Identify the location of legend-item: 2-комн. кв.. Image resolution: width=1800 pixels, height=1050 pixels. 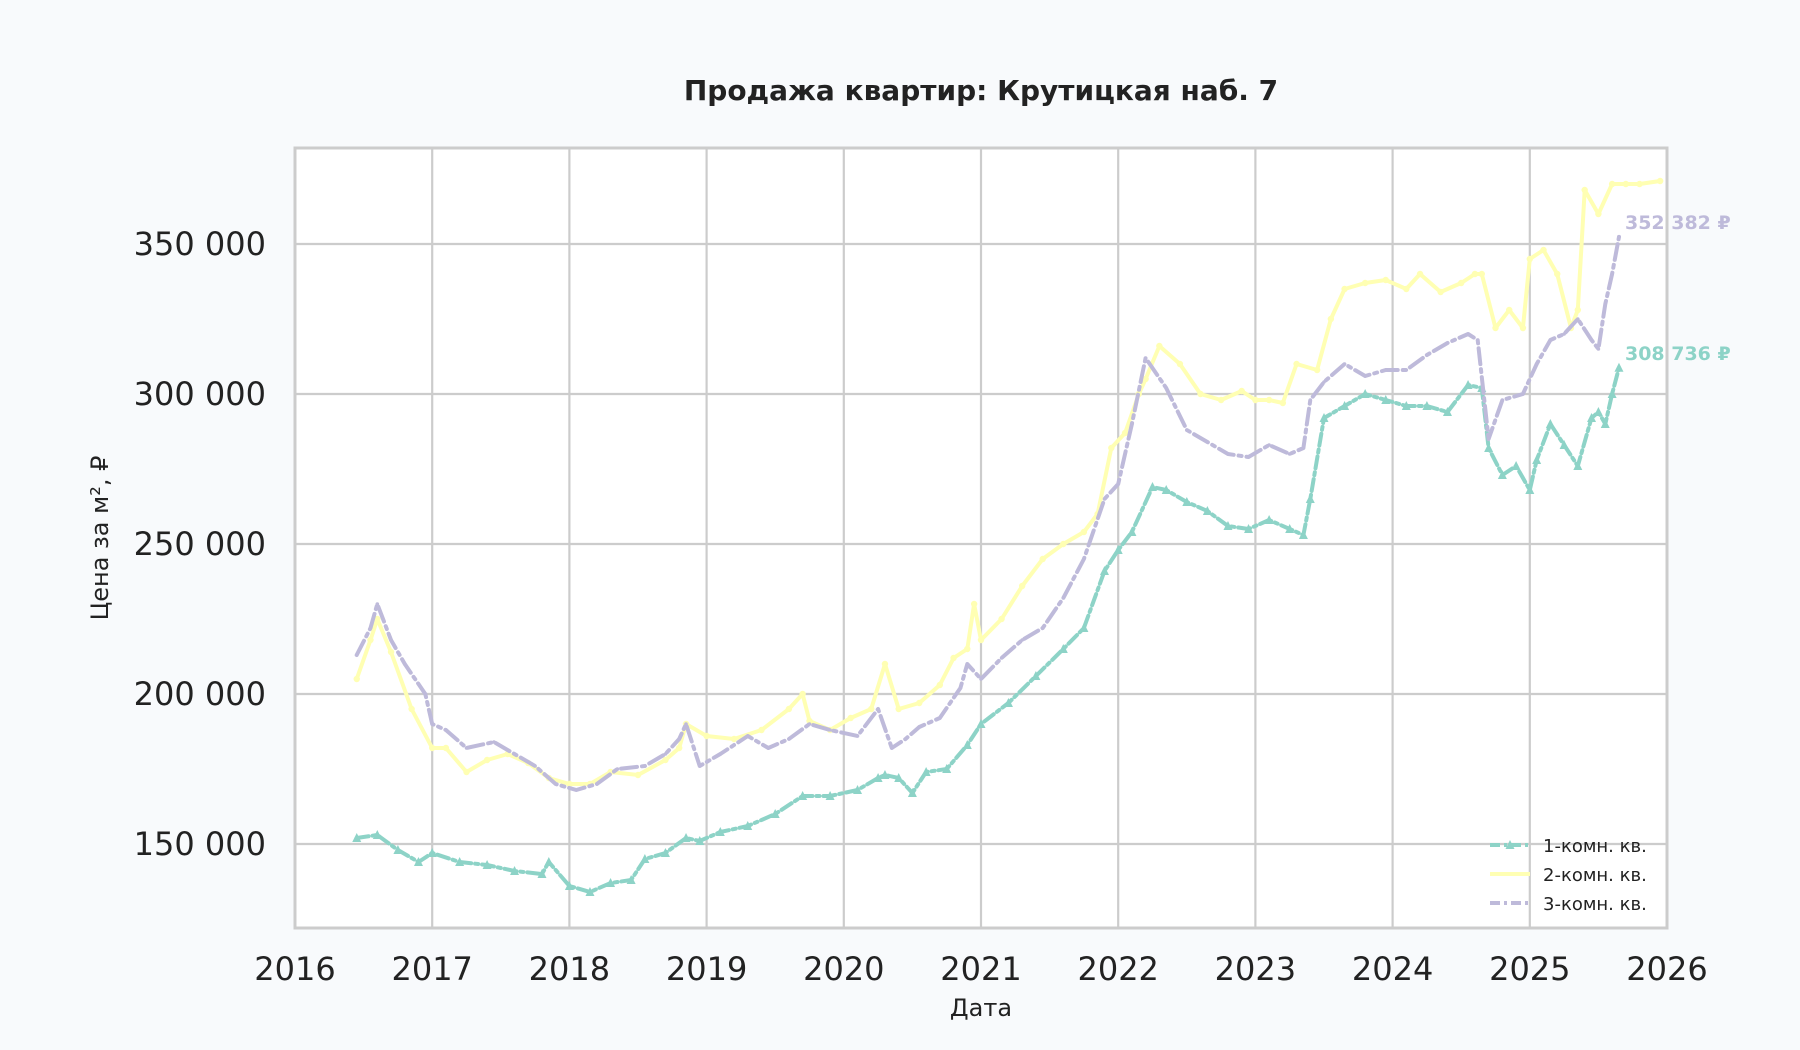
(1568, 875).